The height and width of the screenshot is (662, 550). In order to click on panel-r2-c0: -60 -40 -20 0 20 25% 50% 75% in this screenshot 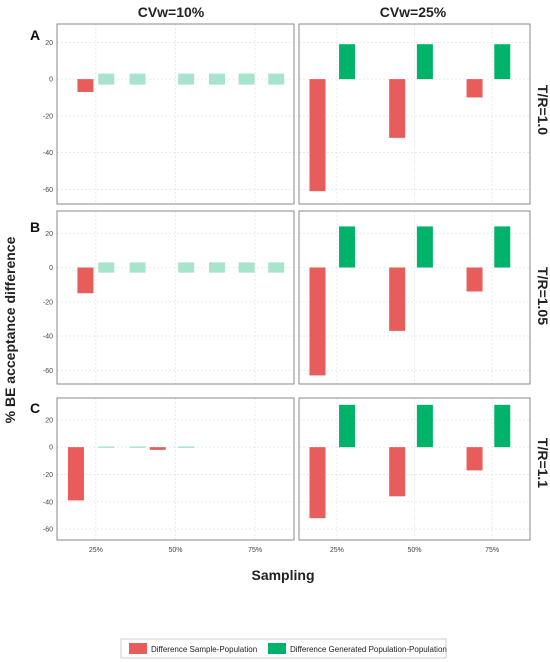, I will do `click(169, 475)`.